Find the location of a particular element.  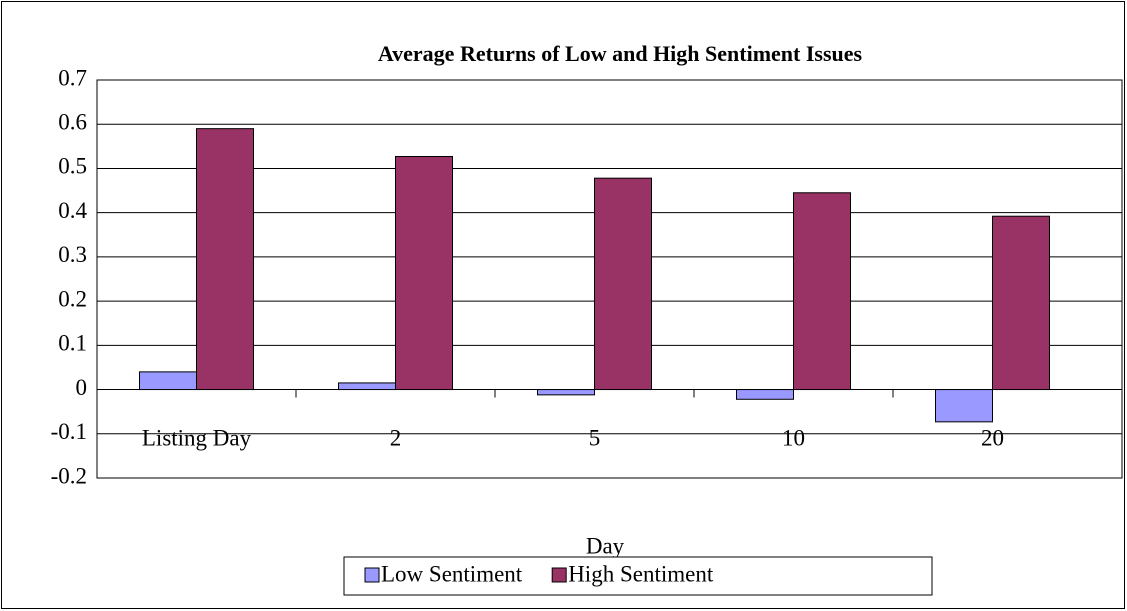

y-tick-label: 0.5 is located at coordinates (72, 166).